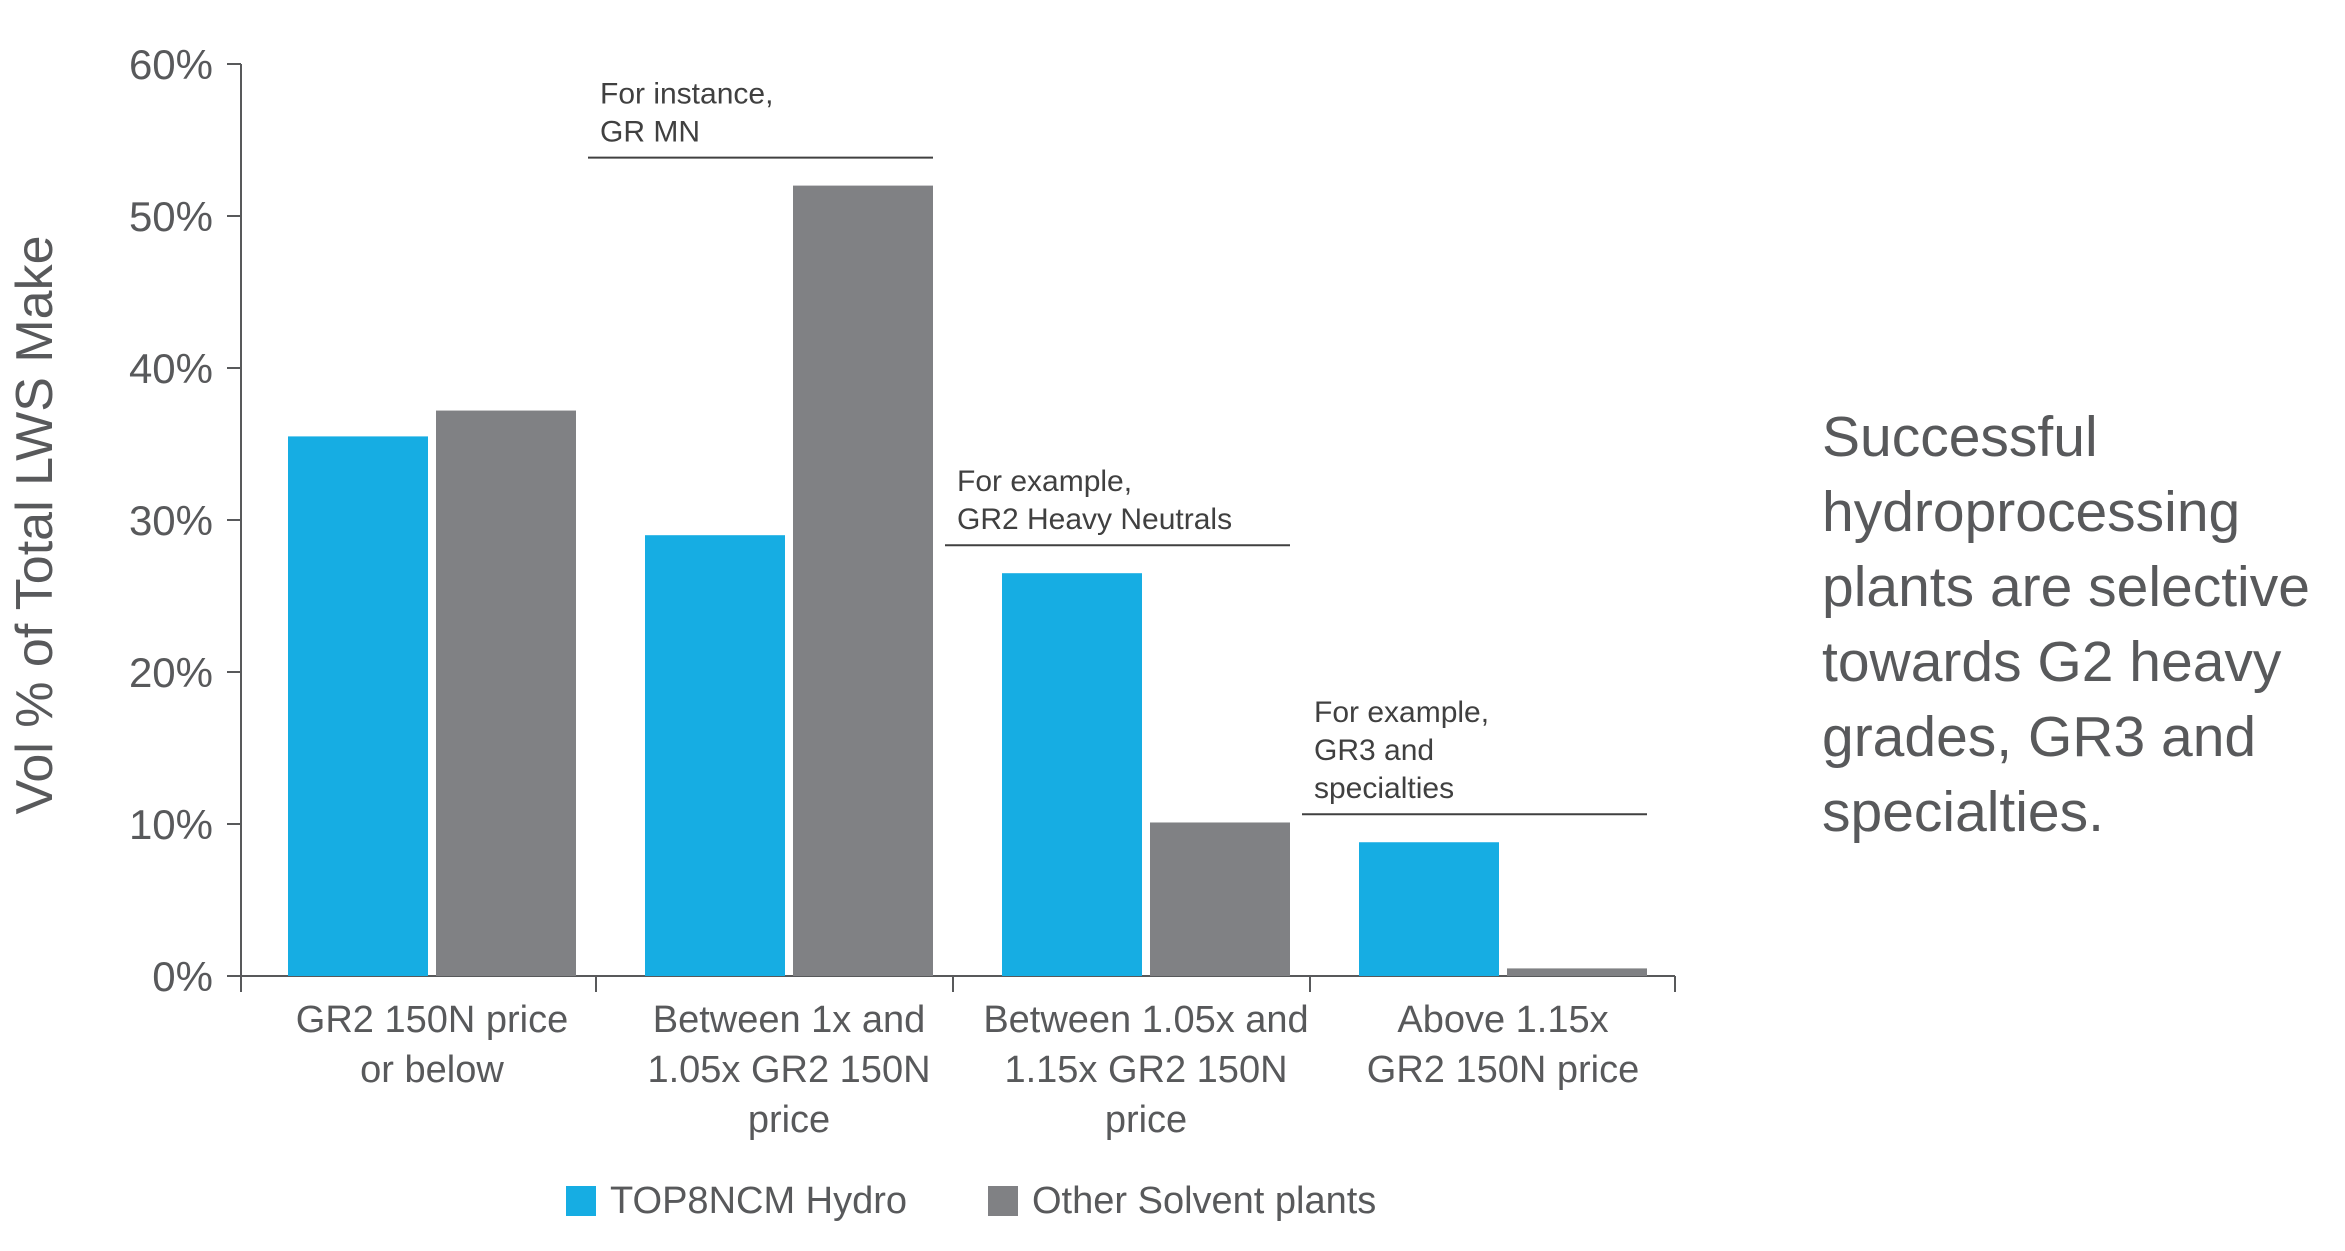 This screenshot has height=1251, width=2345. I want to click on y-tick-label: 20%, so click(171, 672).